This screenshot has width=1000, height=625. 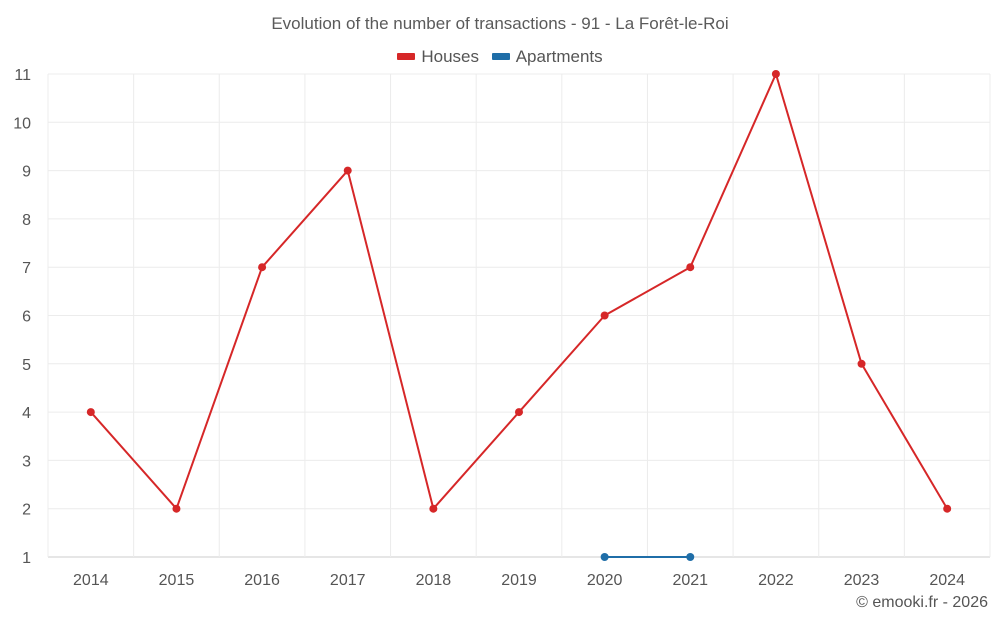 I want to click on watermark: © emooki.fr - 2026, so click(x=922, y=602).